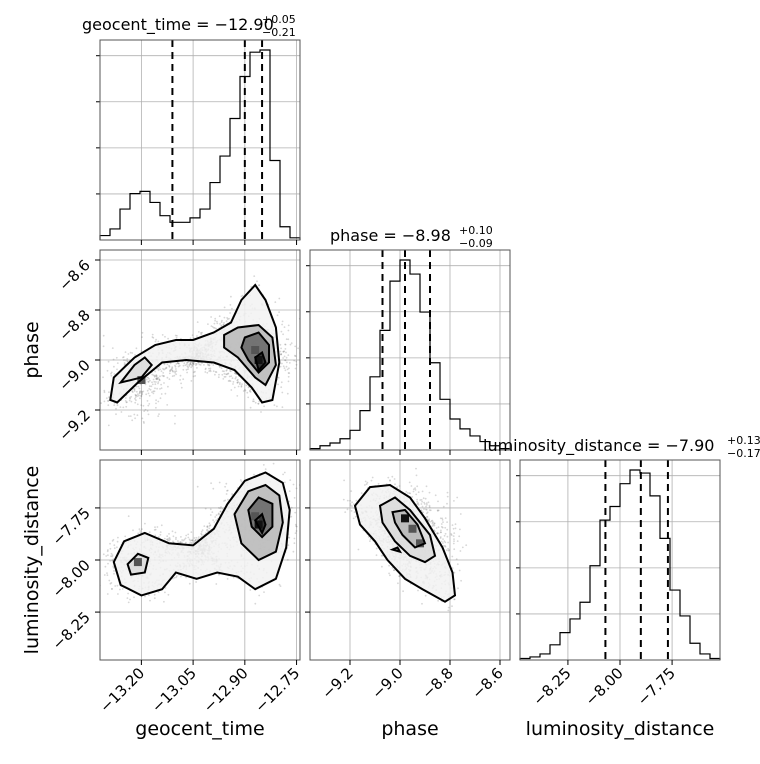 The image size is (760, 764). I want to click on title-phase-upper: +0.10, so click(476, 230).